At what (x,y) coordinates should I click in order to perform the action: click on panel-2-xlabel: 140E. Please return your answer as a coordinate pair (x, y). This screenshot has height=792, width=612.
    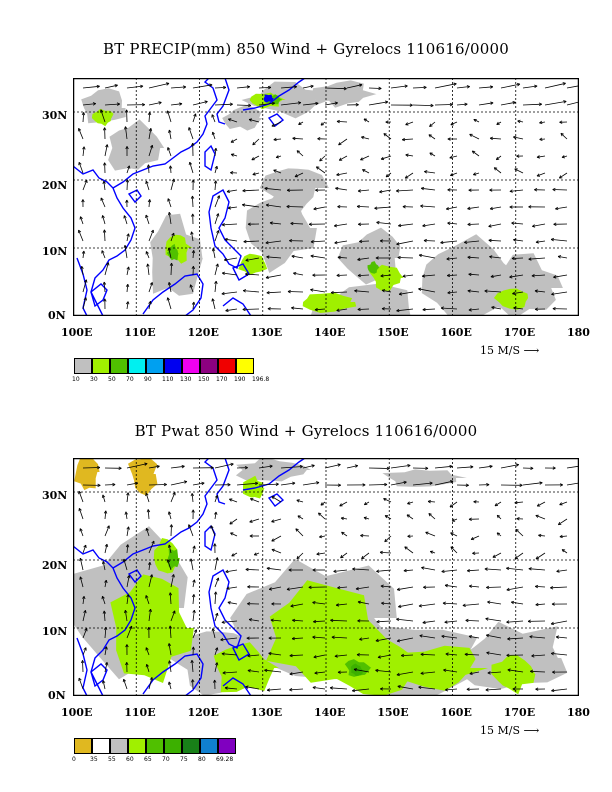
    Looking at the image, I should click on (330, 712).